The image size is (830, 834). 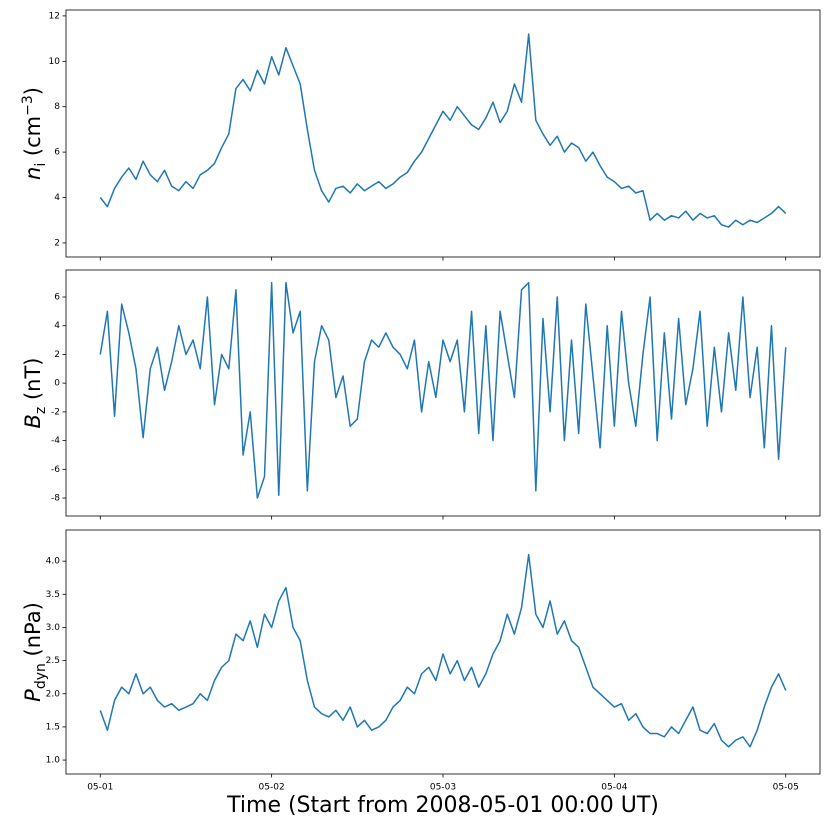 I want to click on y-tick-label: 1.0, so click(x=53, y=761).